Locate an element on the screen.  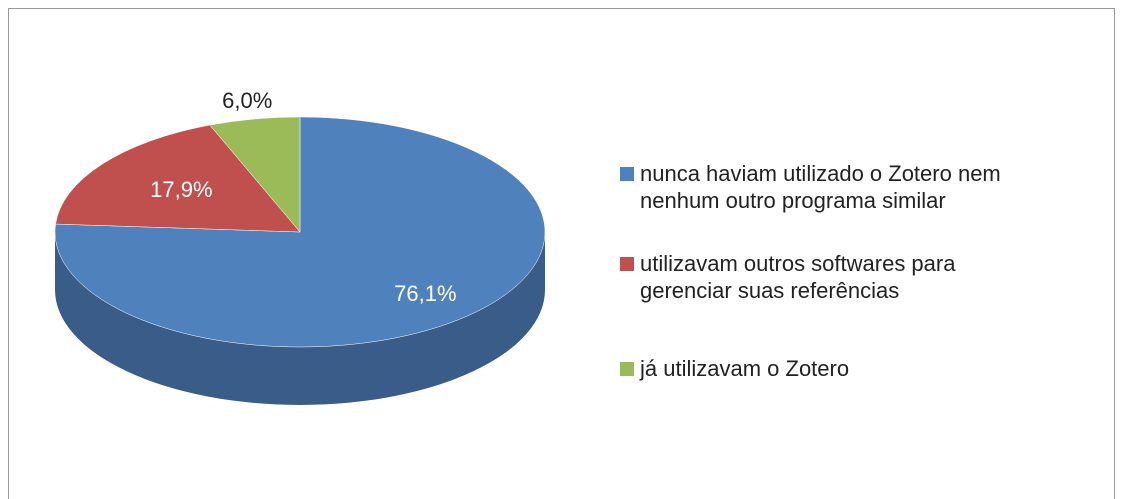
data-label: 76,1% is located at coordinates (425, 293).